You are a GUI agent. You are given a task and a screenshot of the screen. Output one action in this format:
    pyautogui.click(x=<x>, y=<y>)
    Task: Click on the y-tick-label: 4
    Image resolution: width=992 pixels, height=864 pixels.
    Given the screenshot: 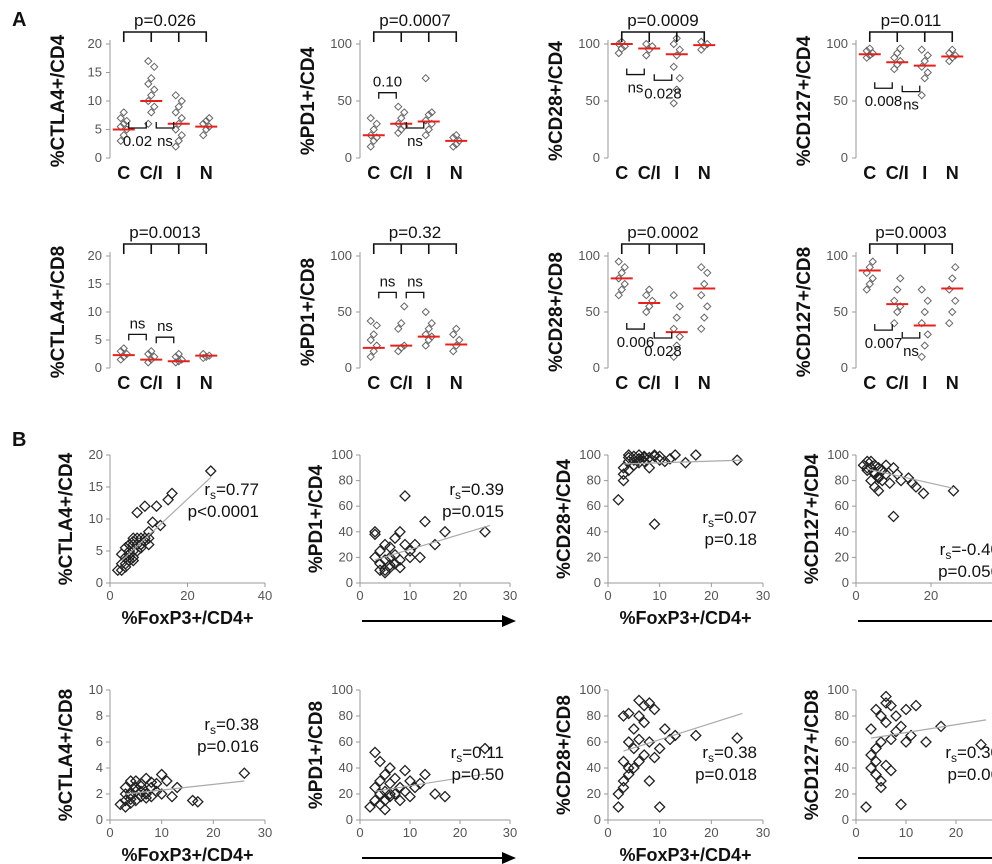 What is the action you would take?
    pyautogui.click(x=99, y=767)
    